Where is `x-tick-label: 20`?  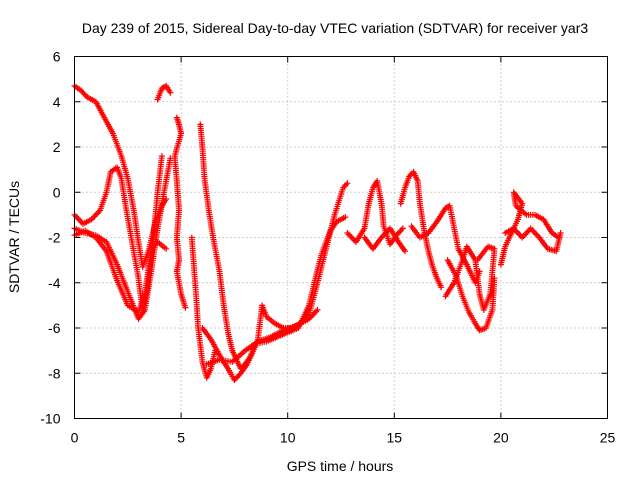 x-tick-label: 20 is located at coordinates (501, 438).